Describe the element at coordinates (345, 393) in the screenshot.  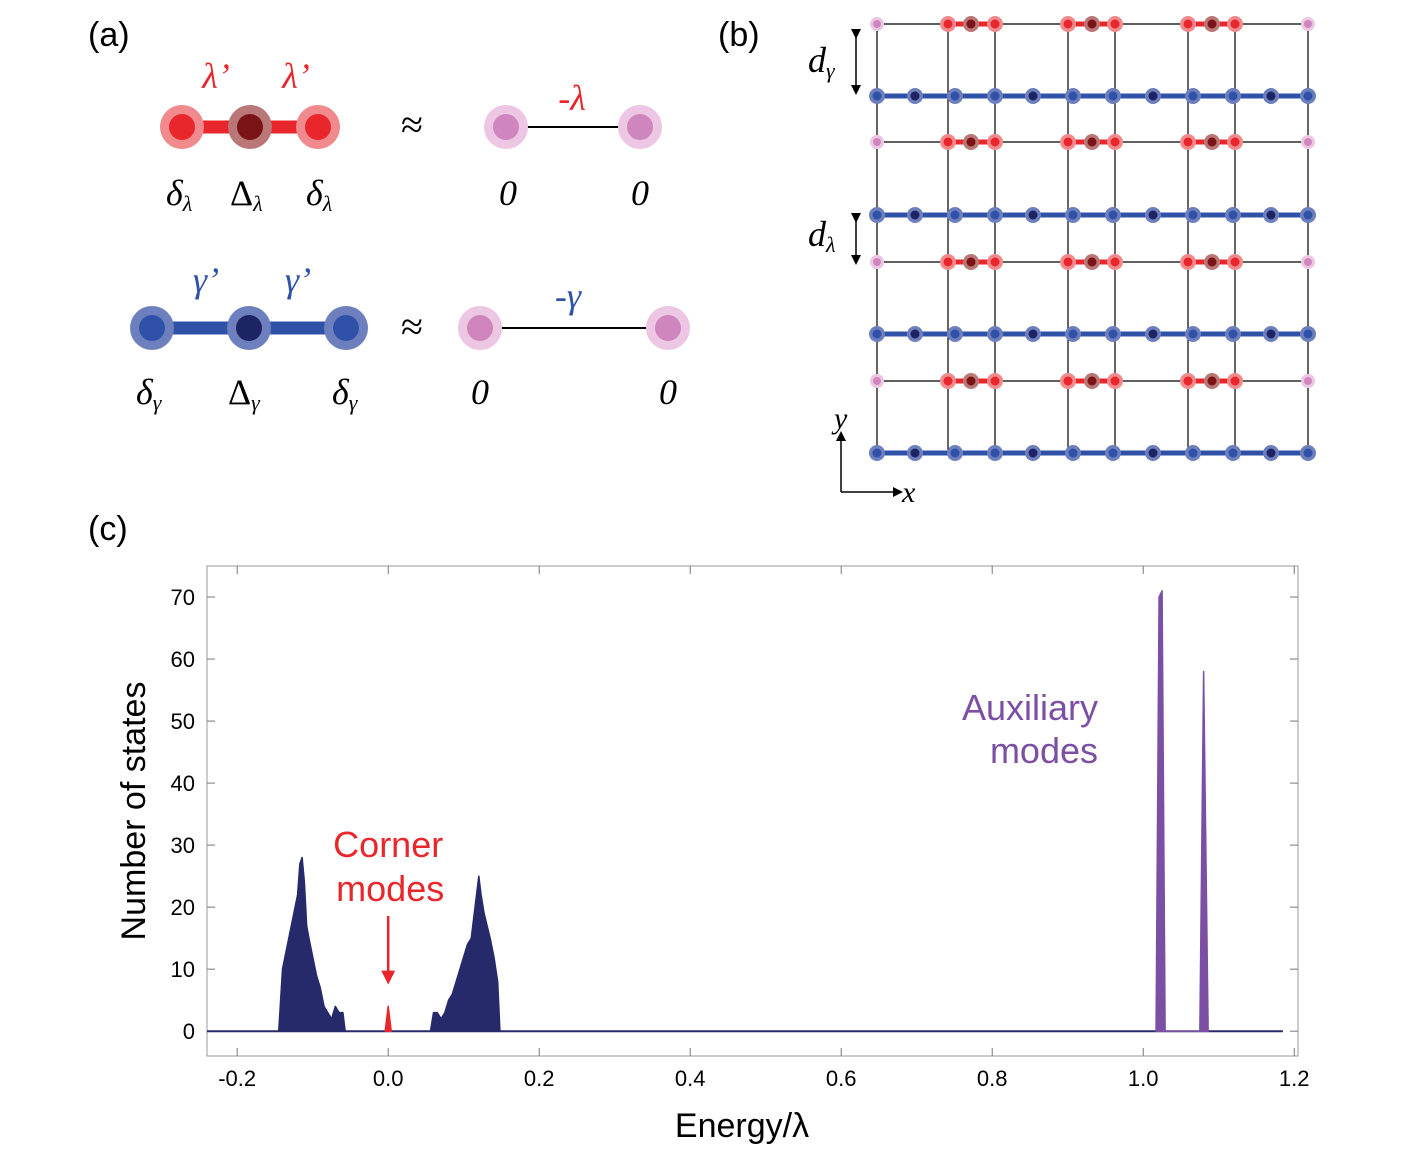
I see `label-delta-gamma-right: δγ` at that location.